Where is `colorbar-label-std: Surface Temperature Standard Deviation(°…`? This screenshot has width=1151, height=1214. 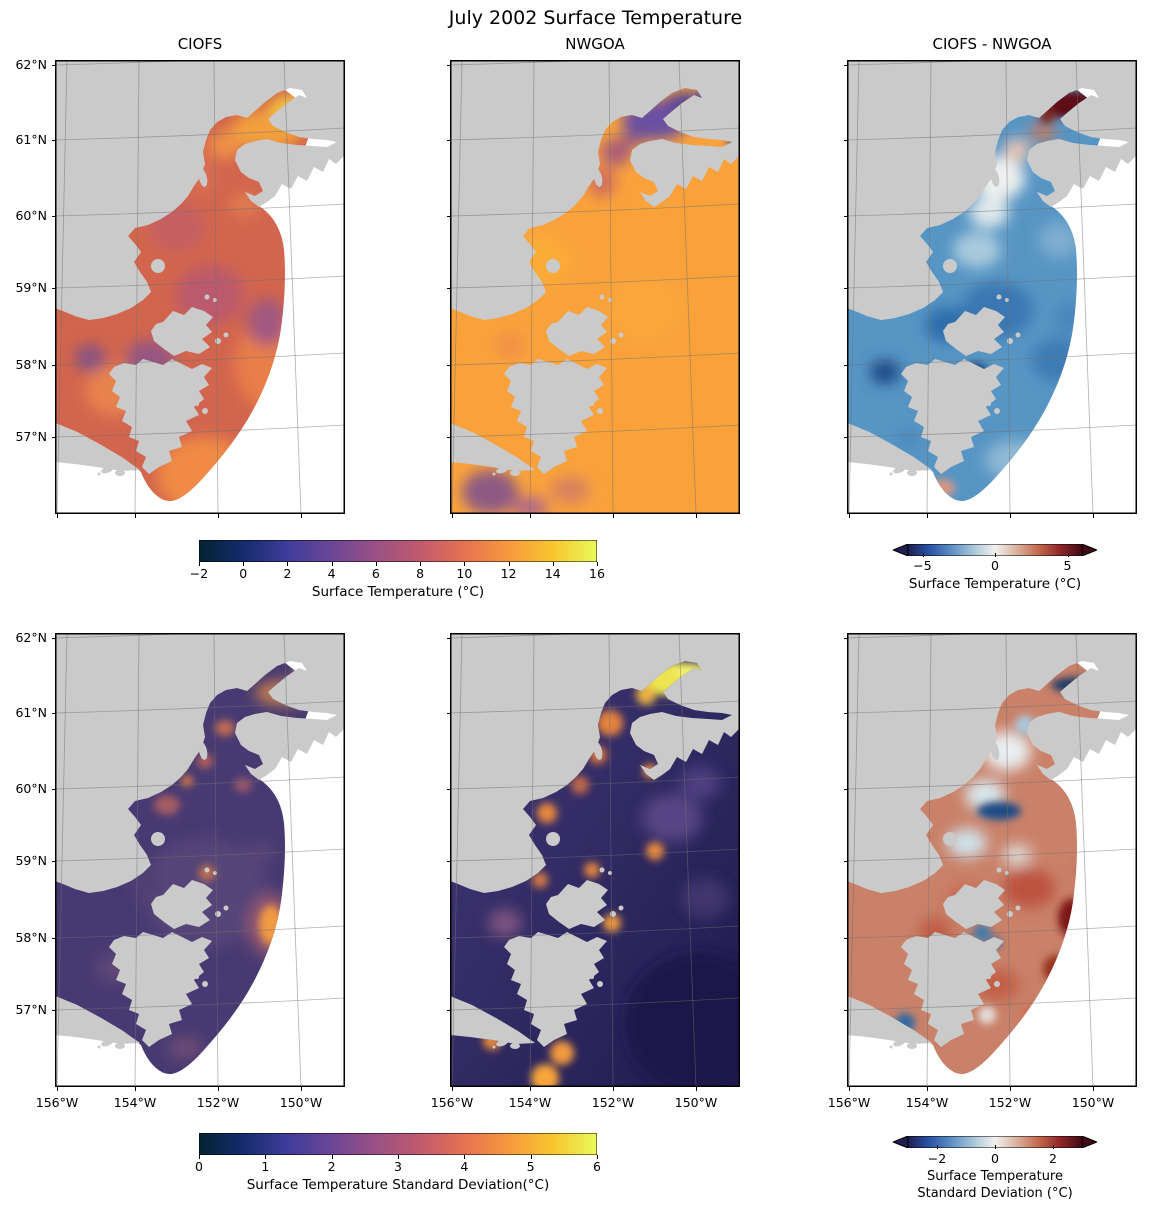
colorbar-label-std: Surface Temperature Standard Deviation(°… is located at coordinates (398, 1185).